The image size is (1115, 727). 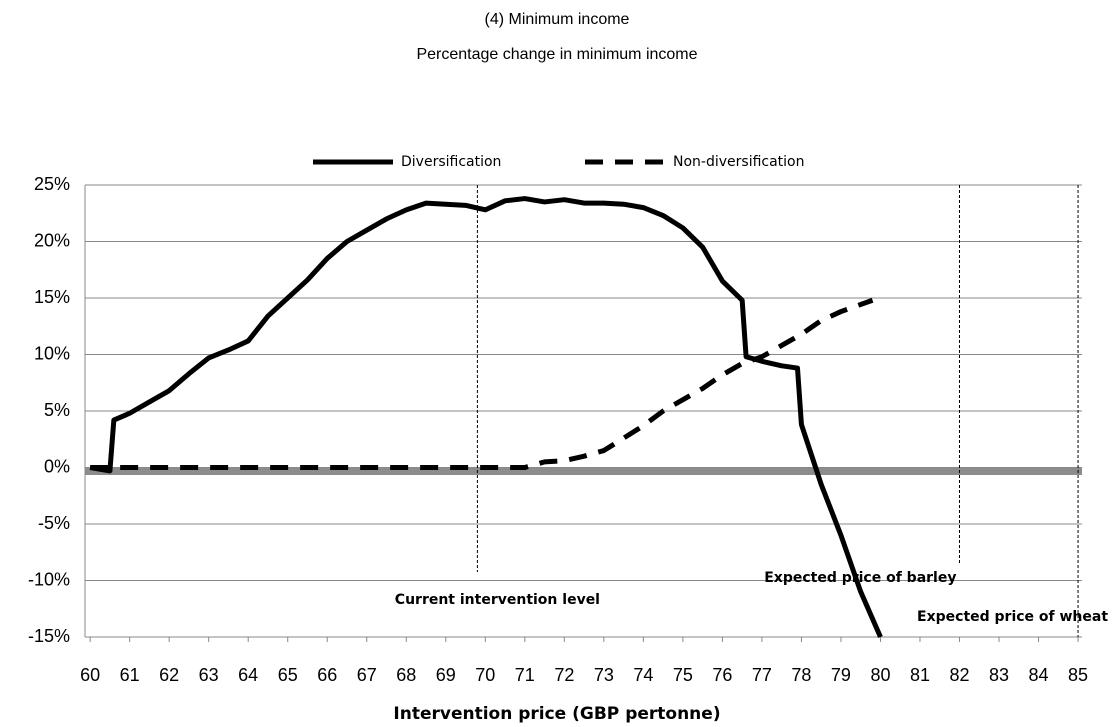 What do you see at coordinates (406, 675) in the screenshot?
I see `x-tick-label: 68` at bounding box center [406, 675].